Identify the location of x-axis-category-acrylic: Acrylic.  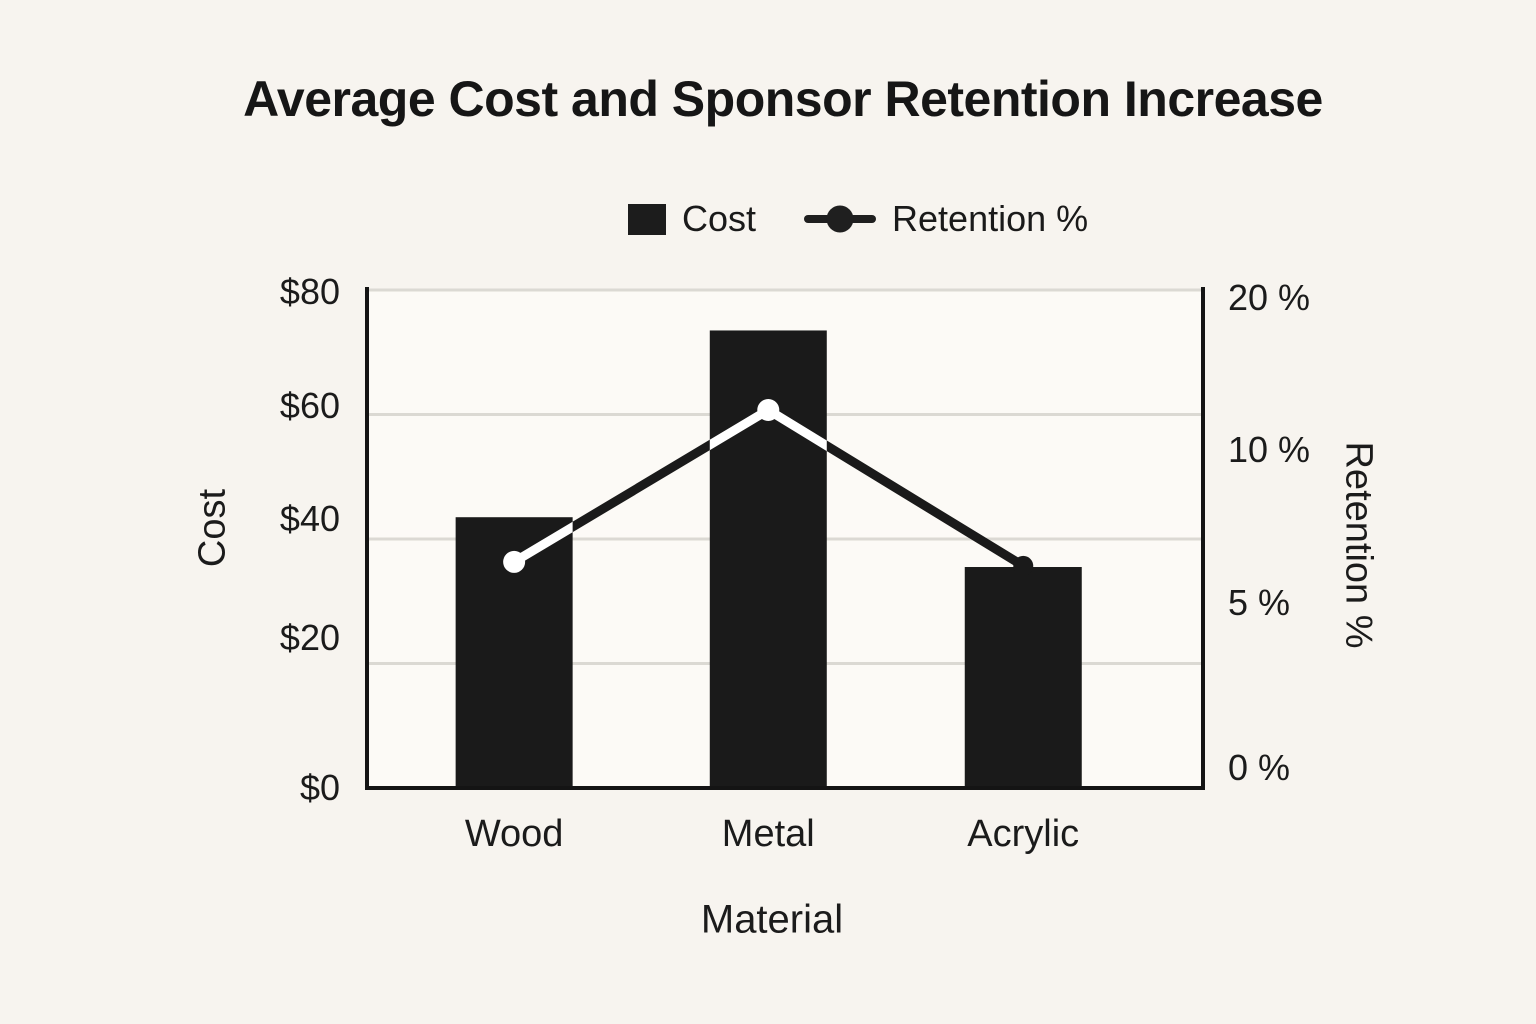
(1023, 834).